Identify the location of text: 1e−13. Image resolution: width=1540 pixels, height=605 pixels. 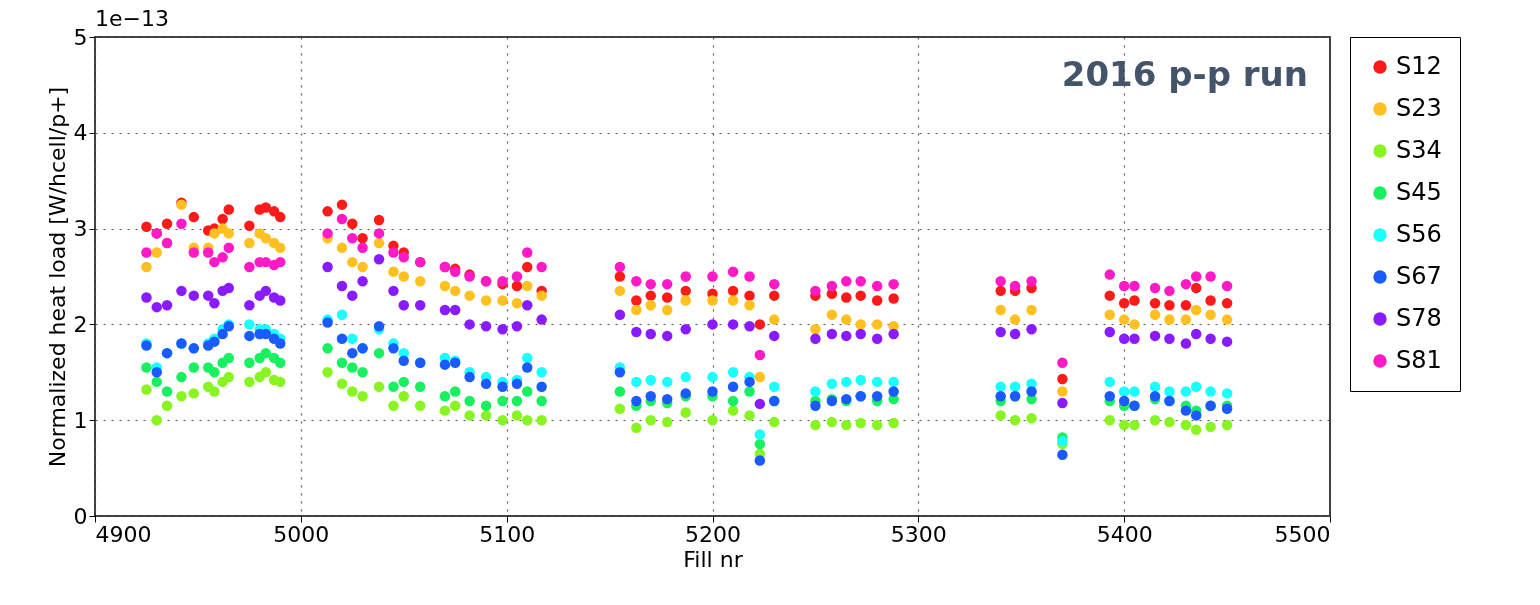
(132, 18).